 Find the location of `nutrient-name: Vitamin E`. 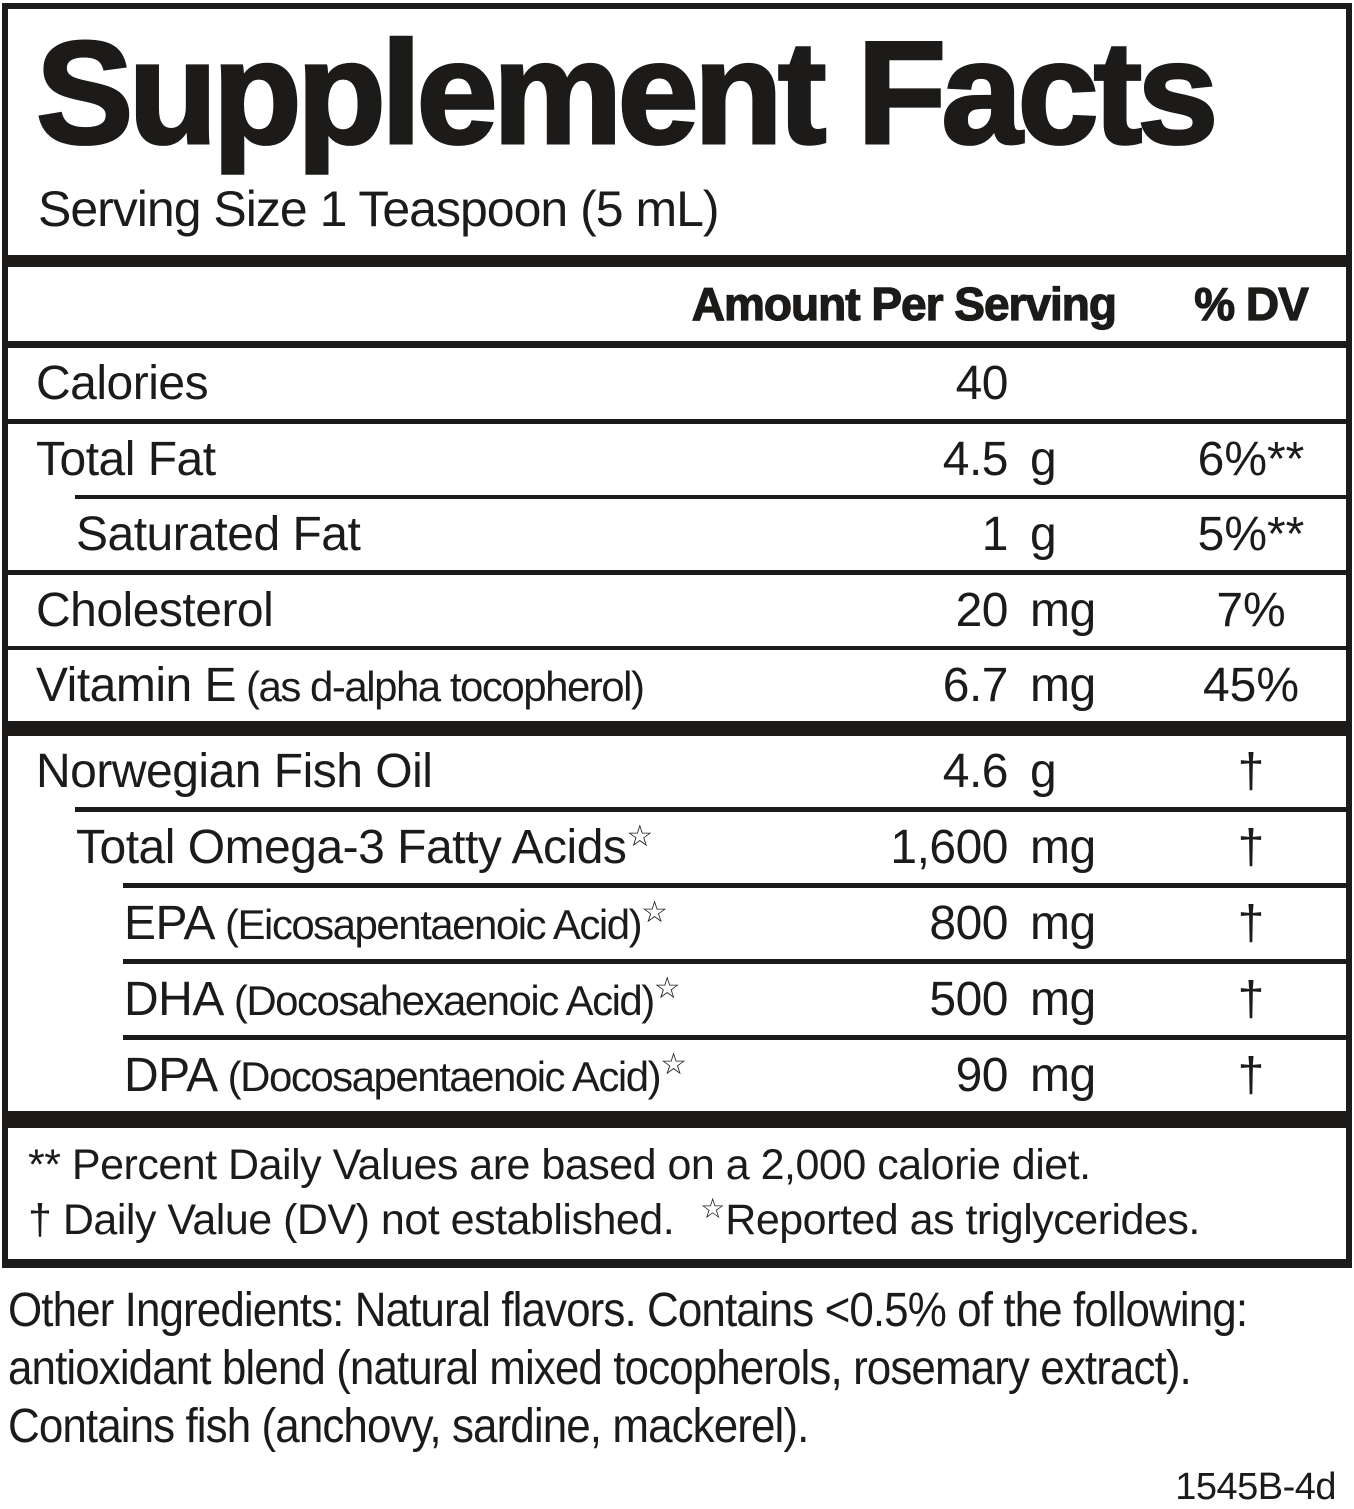

nutrient-name: Vitamin E is located at coordinates (136, 685).